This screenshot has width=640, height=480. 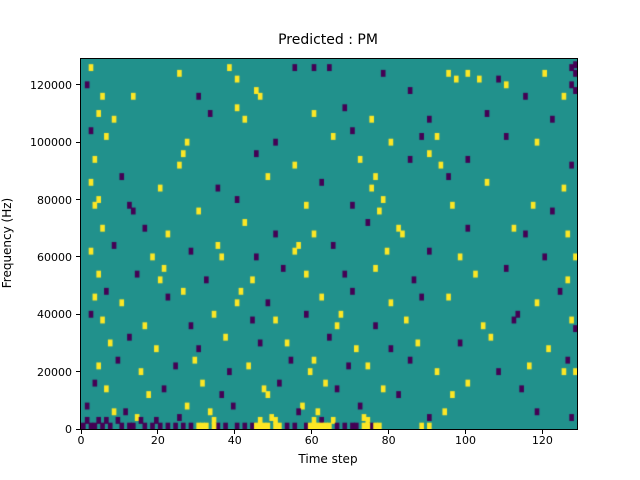 What do you see at coordinates (54, 200) in the screenshot?
I see `y-tick-label: 80000` at bounding box center [54, 200].